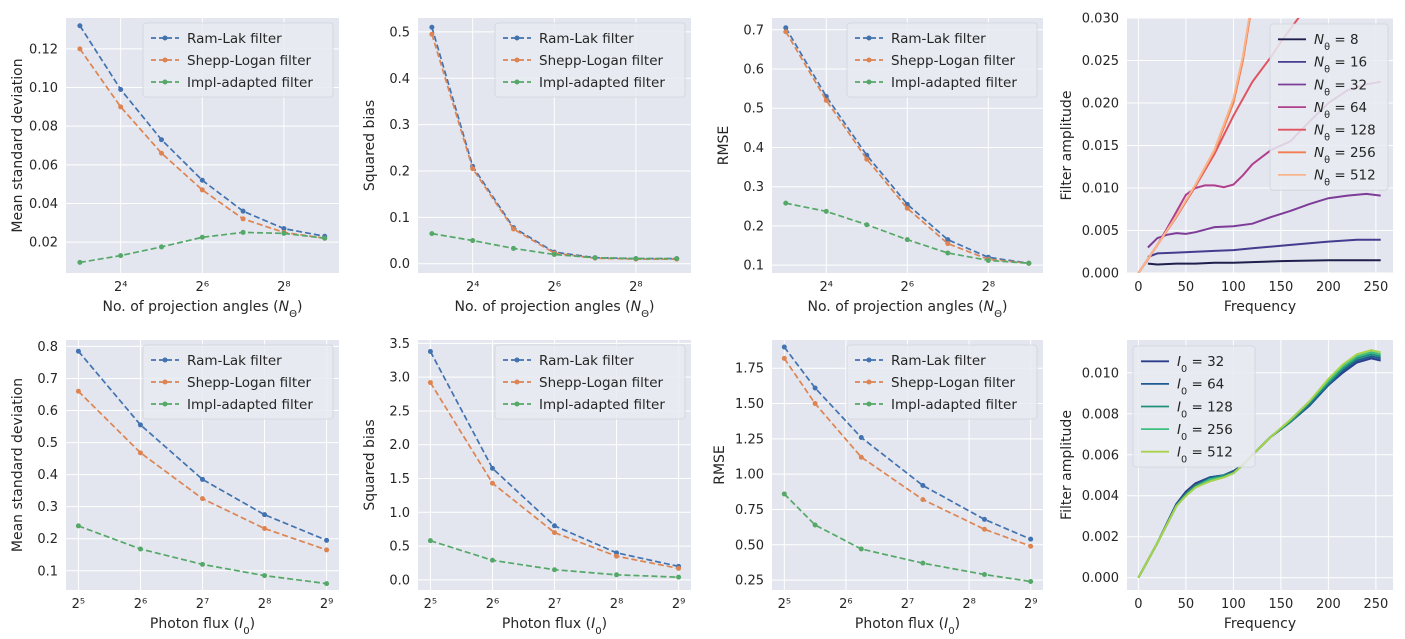  Describe the element at coordinates (370, 145) in the screenshot. I see `y-axis-label: Squared bias` at that location.